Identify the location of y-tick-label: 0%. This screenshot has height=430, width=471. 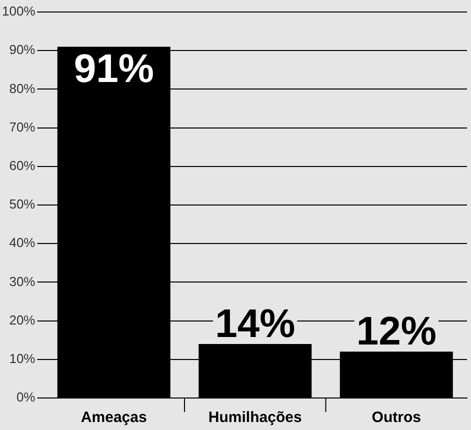
(26, 397).